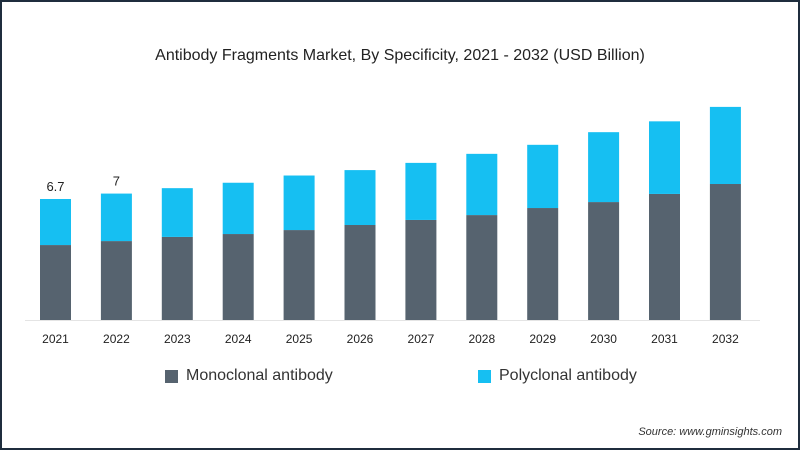 The width and height of the screenshot is (800, 450). Describe the element at coordinates (543, 176) in the screenshot. I see `bar-polyclonal-2029` at that location.